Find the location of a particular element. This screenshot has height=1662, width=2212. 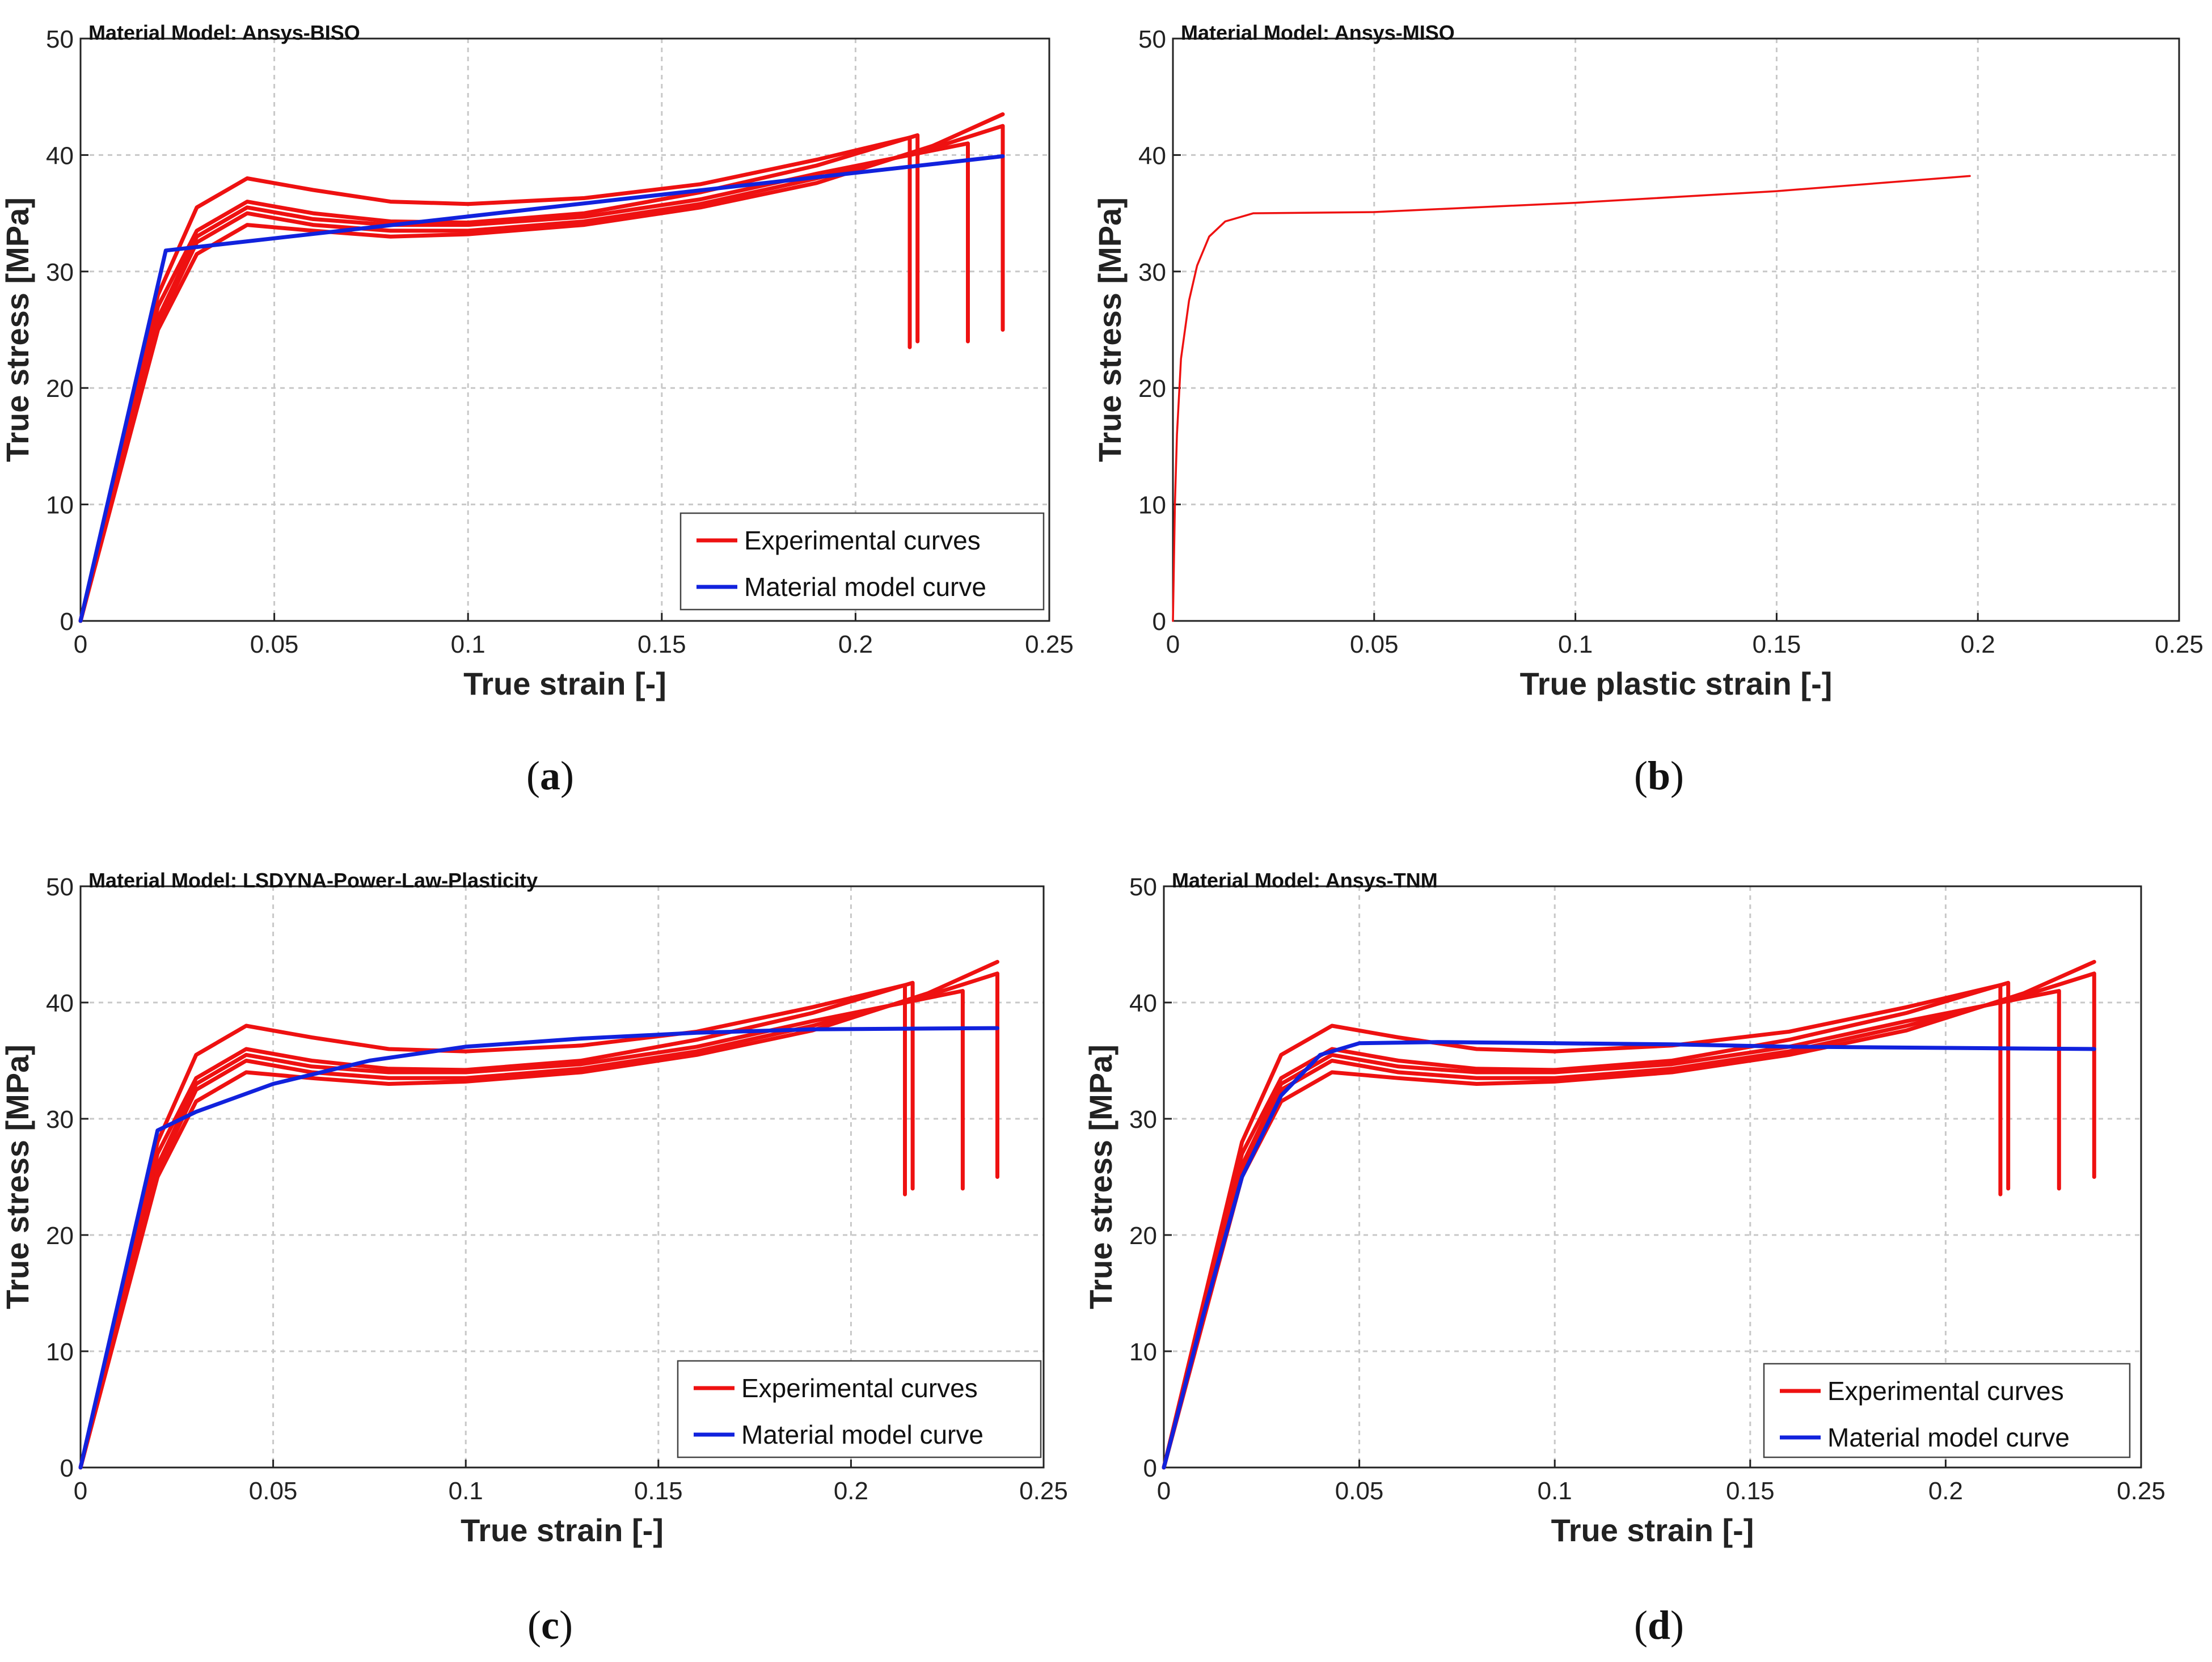

chart-title: Material Model: Ansys-TNM is located at coordinates (1305, 881).